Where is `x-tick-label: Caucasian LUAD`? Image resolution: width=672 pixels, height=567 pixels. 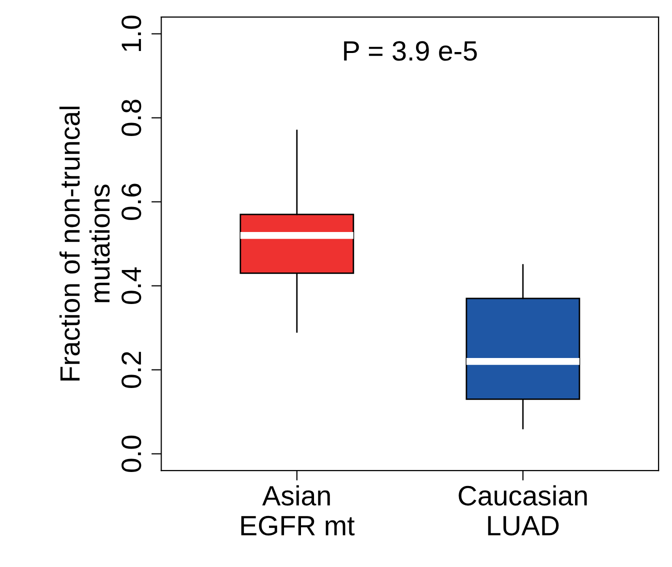 x-tick-label: Caucasian LUAD is located at coordinates (522, 510).